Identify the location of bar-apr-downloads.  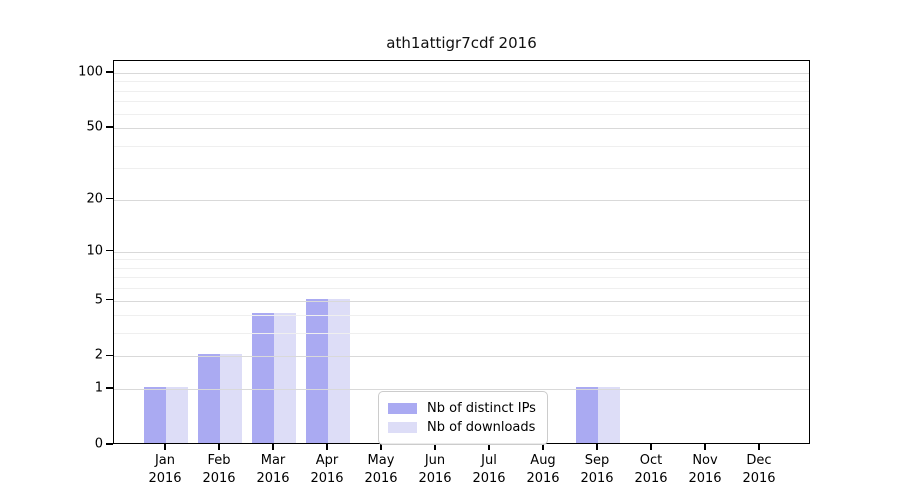
(339, 370).